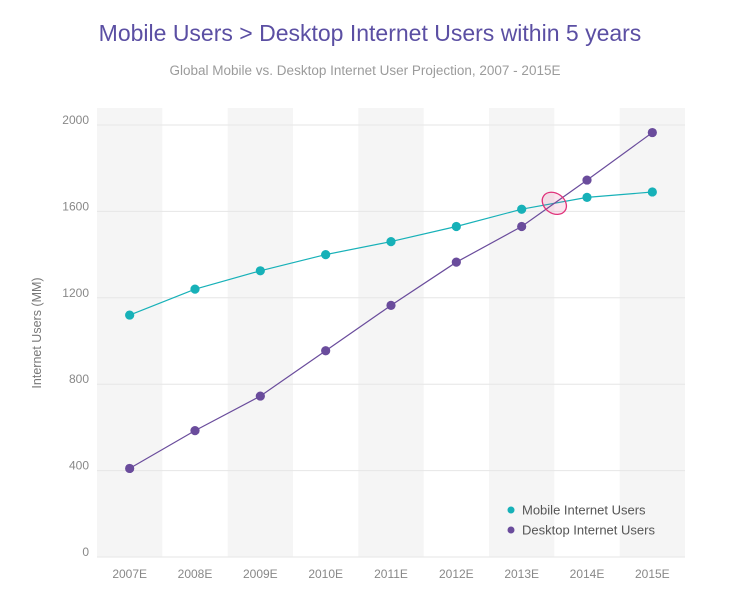  What do you see at coordinates (260, 574) in the screenshot?
I see `x-tick-label: 2009E` at bounding box center [260, 574].